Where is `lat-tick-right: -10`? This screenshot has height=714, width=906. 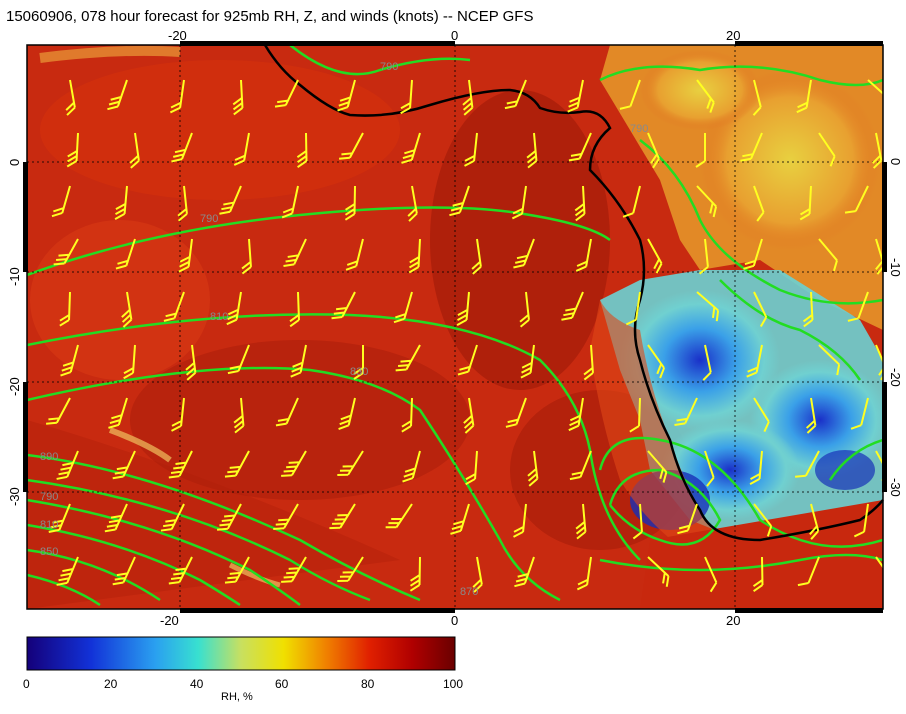 lat-tick-right: -10 is located at coordinates (895, 267).